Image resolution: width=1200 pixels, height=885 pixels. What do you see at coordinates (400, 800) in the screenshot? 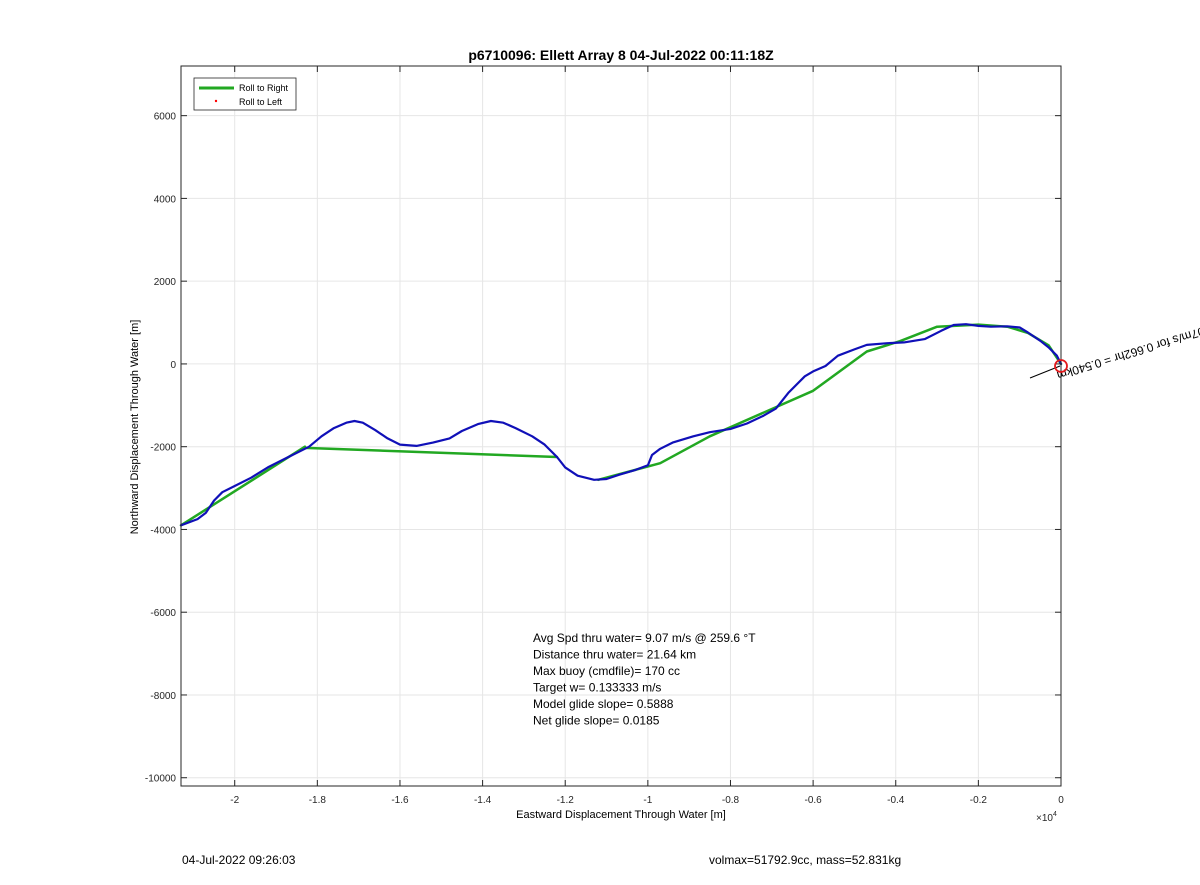
I see `x-tick-label: -1.6` at bounding box center [400, 800].